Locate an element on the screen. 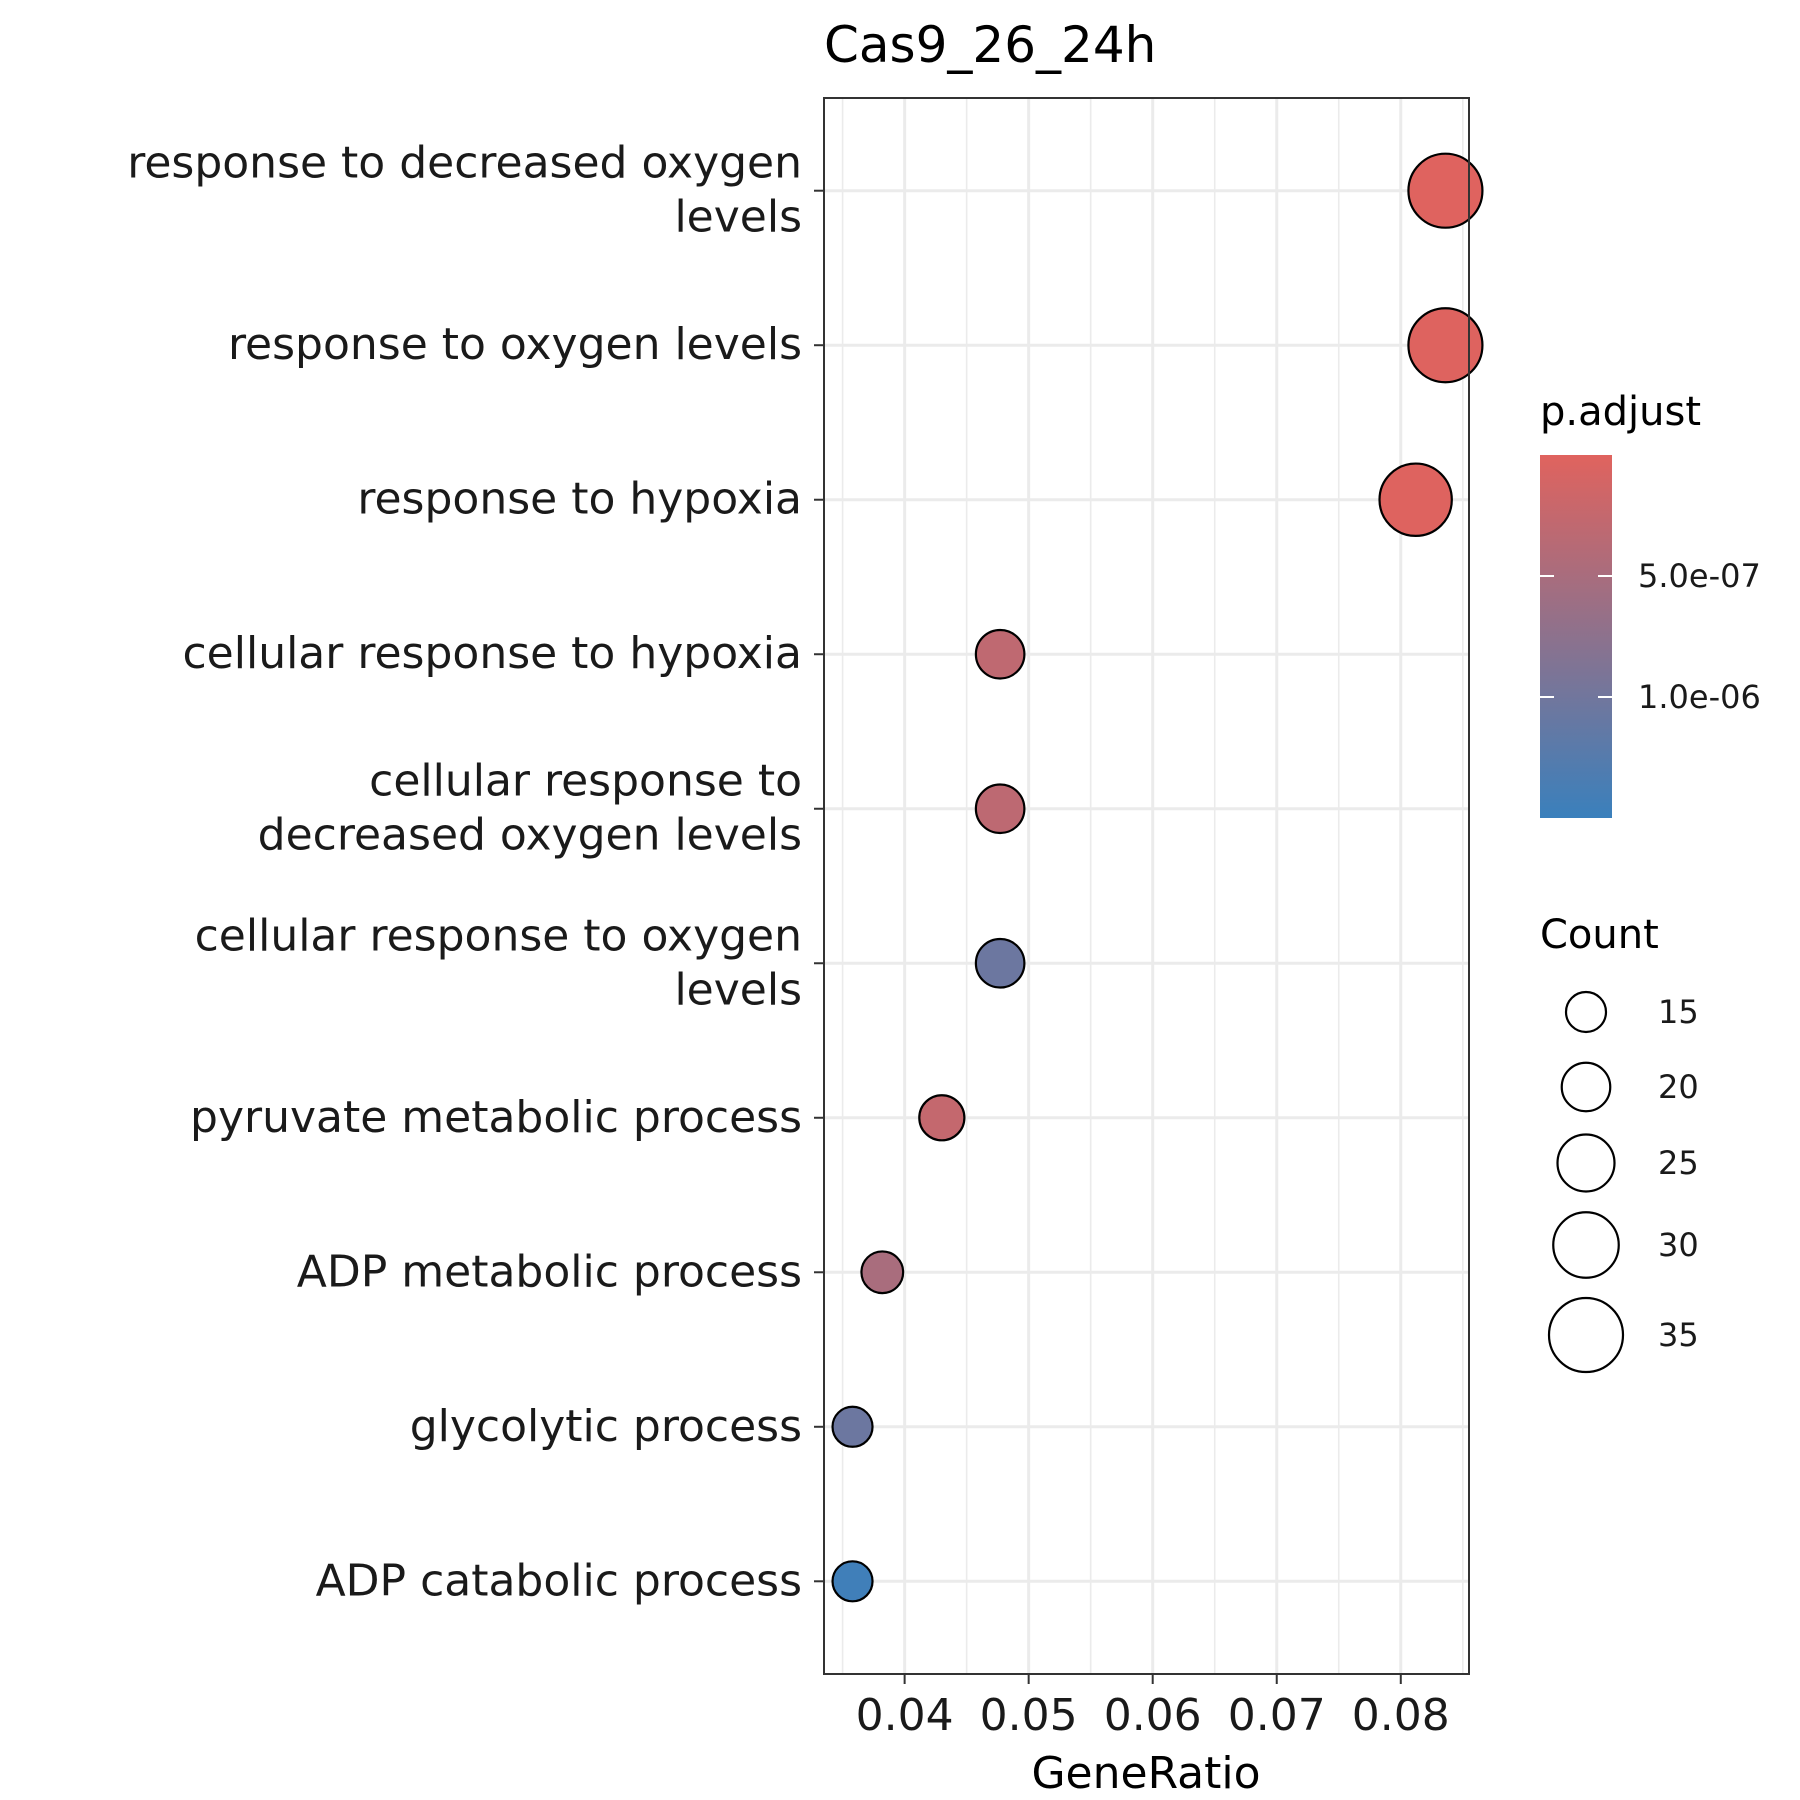  color-legend: p.adjust 5.0e-07 1.0e-06 is located at coordinates (1650, 603).